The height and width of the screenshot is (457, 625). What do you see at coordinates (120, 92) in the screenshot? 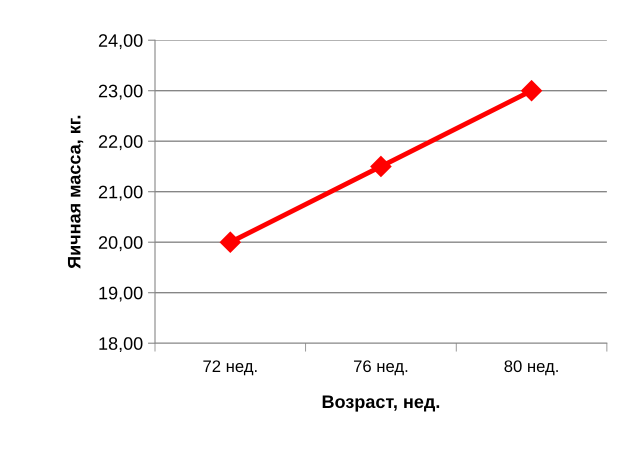
I see `y-tick-label: 23,00` at bounding box center [120, 92].